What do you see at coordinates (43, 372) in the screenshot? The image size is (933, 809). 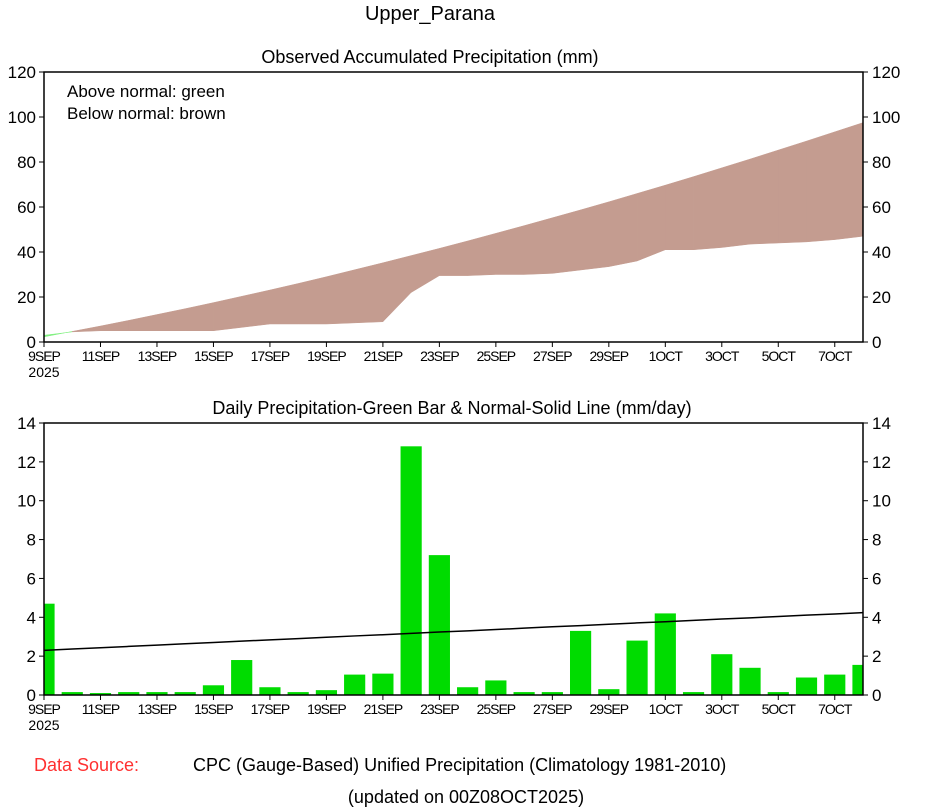 I see `top-year-label: 2025` at bounding box center [43, 372].